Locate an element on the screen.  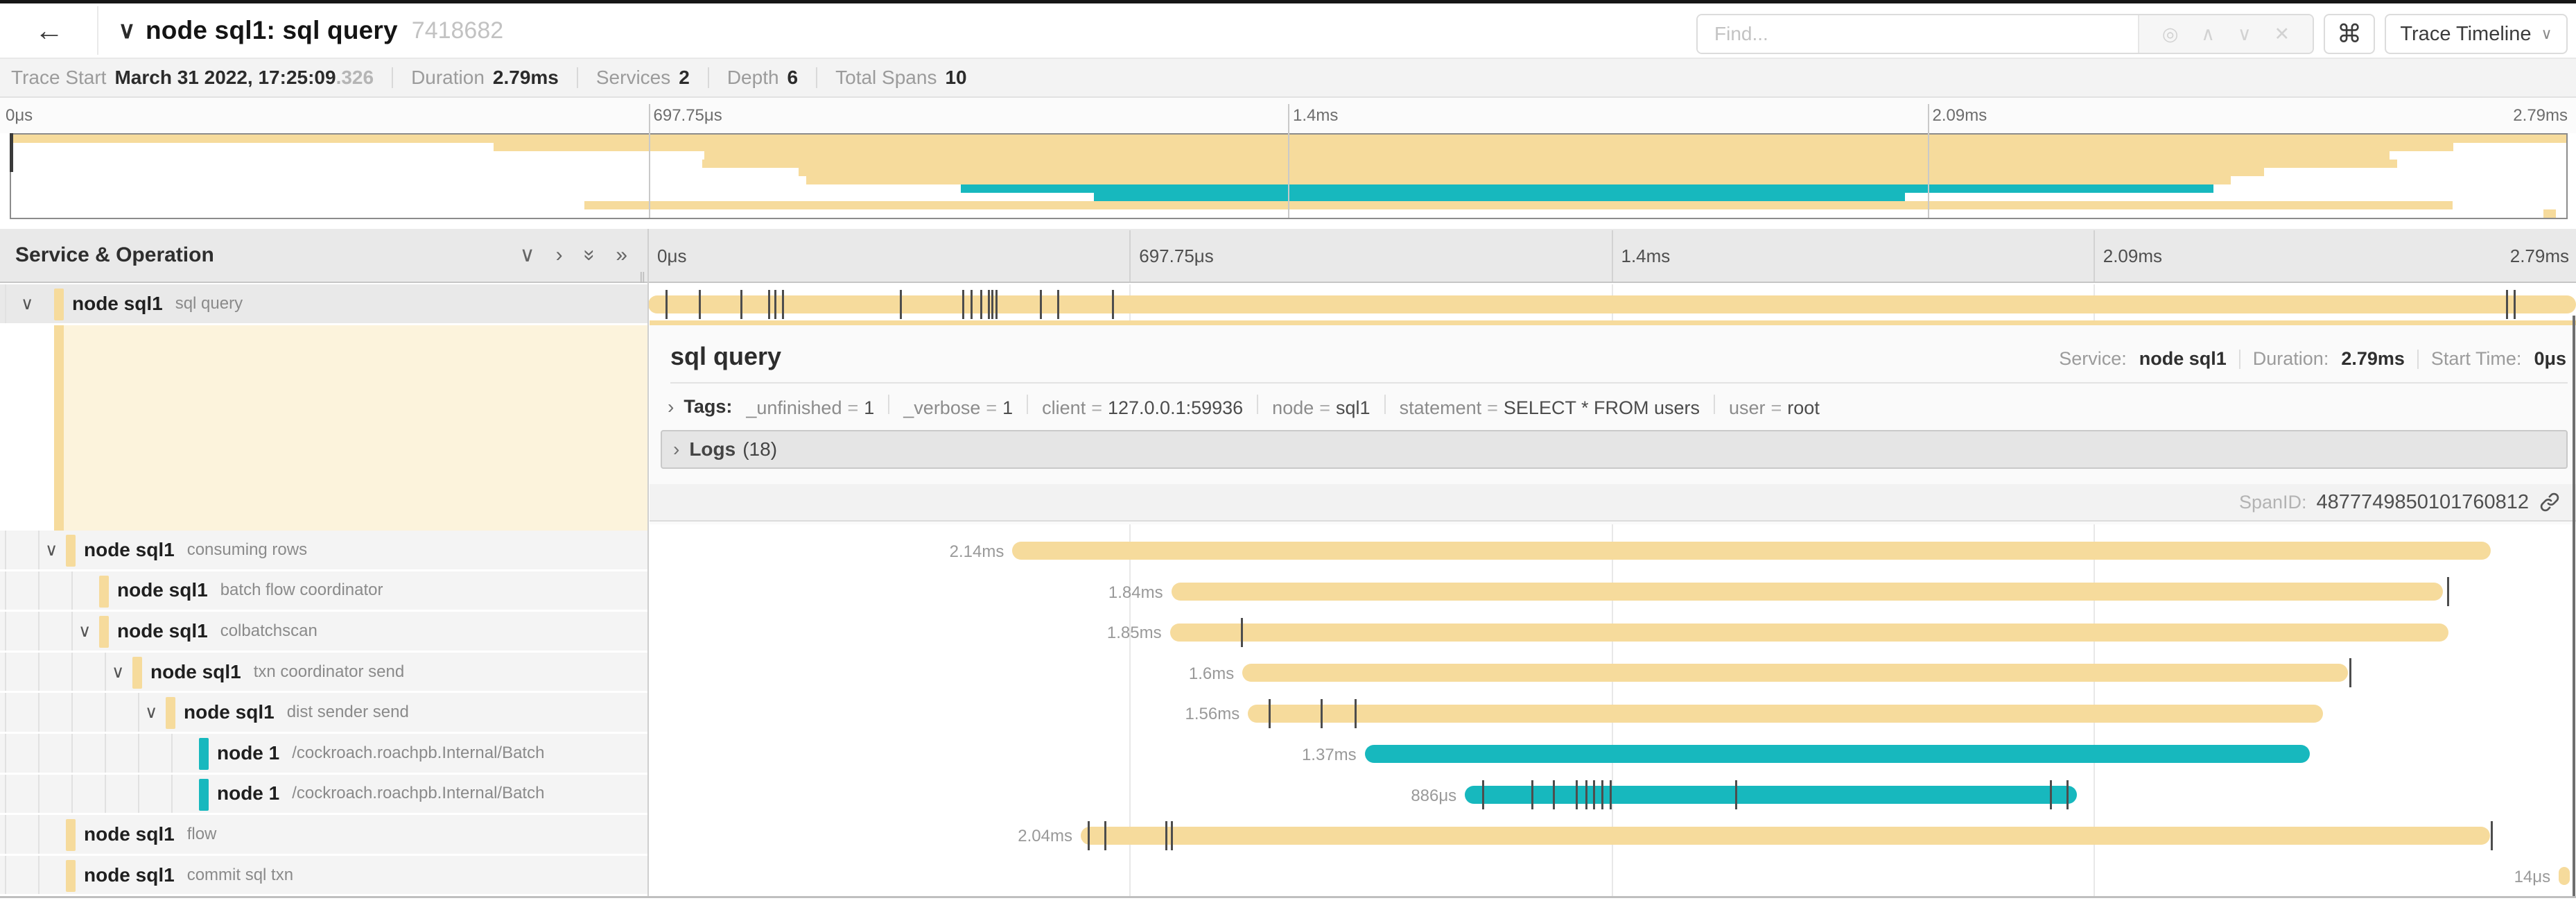
back-button: ← is located at coordinates (49, 30).